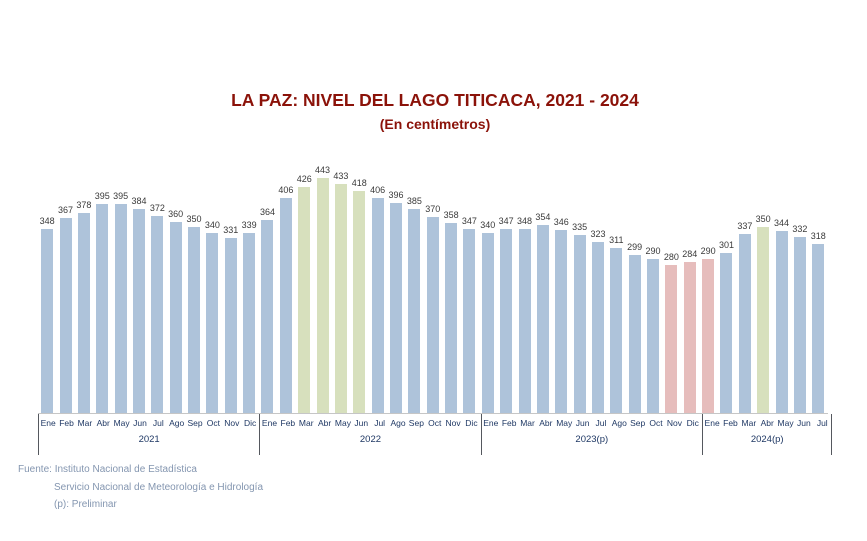 Image resolution: width=867 pixels, height=541 pixels. What do you see at coordinates (616, 240) in the screenshot?
I see `bar-value-label: 311` at bounding box center [616, 240].